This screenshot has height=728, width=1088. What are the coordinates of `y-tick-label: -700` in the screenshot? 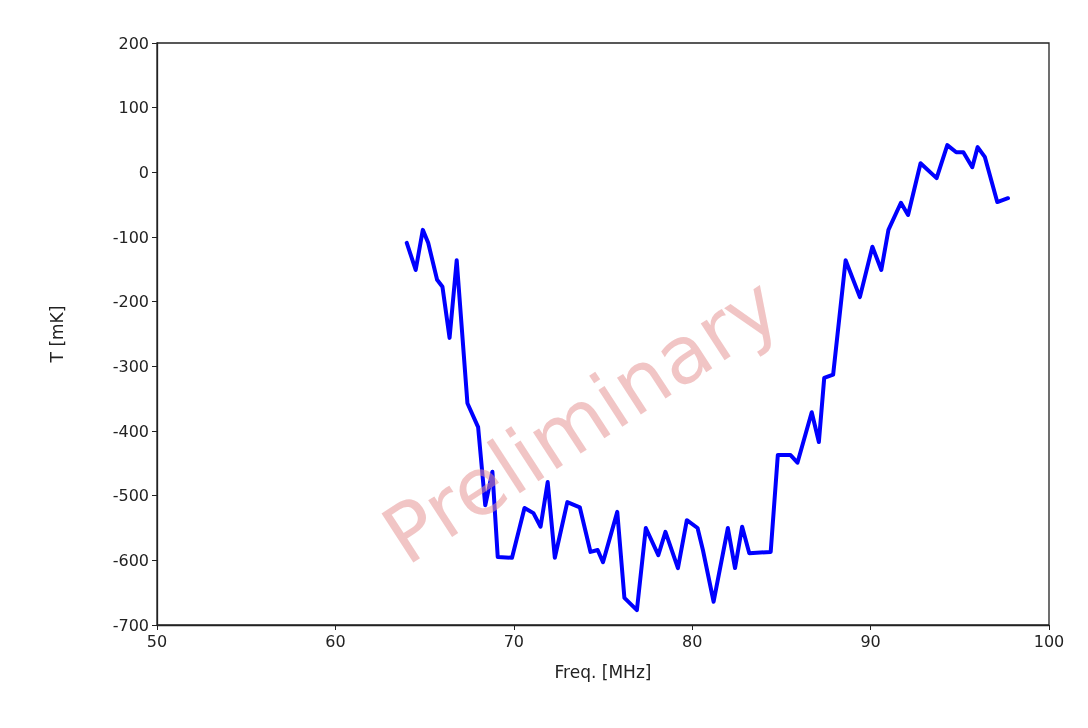 It's located at (130, 625).